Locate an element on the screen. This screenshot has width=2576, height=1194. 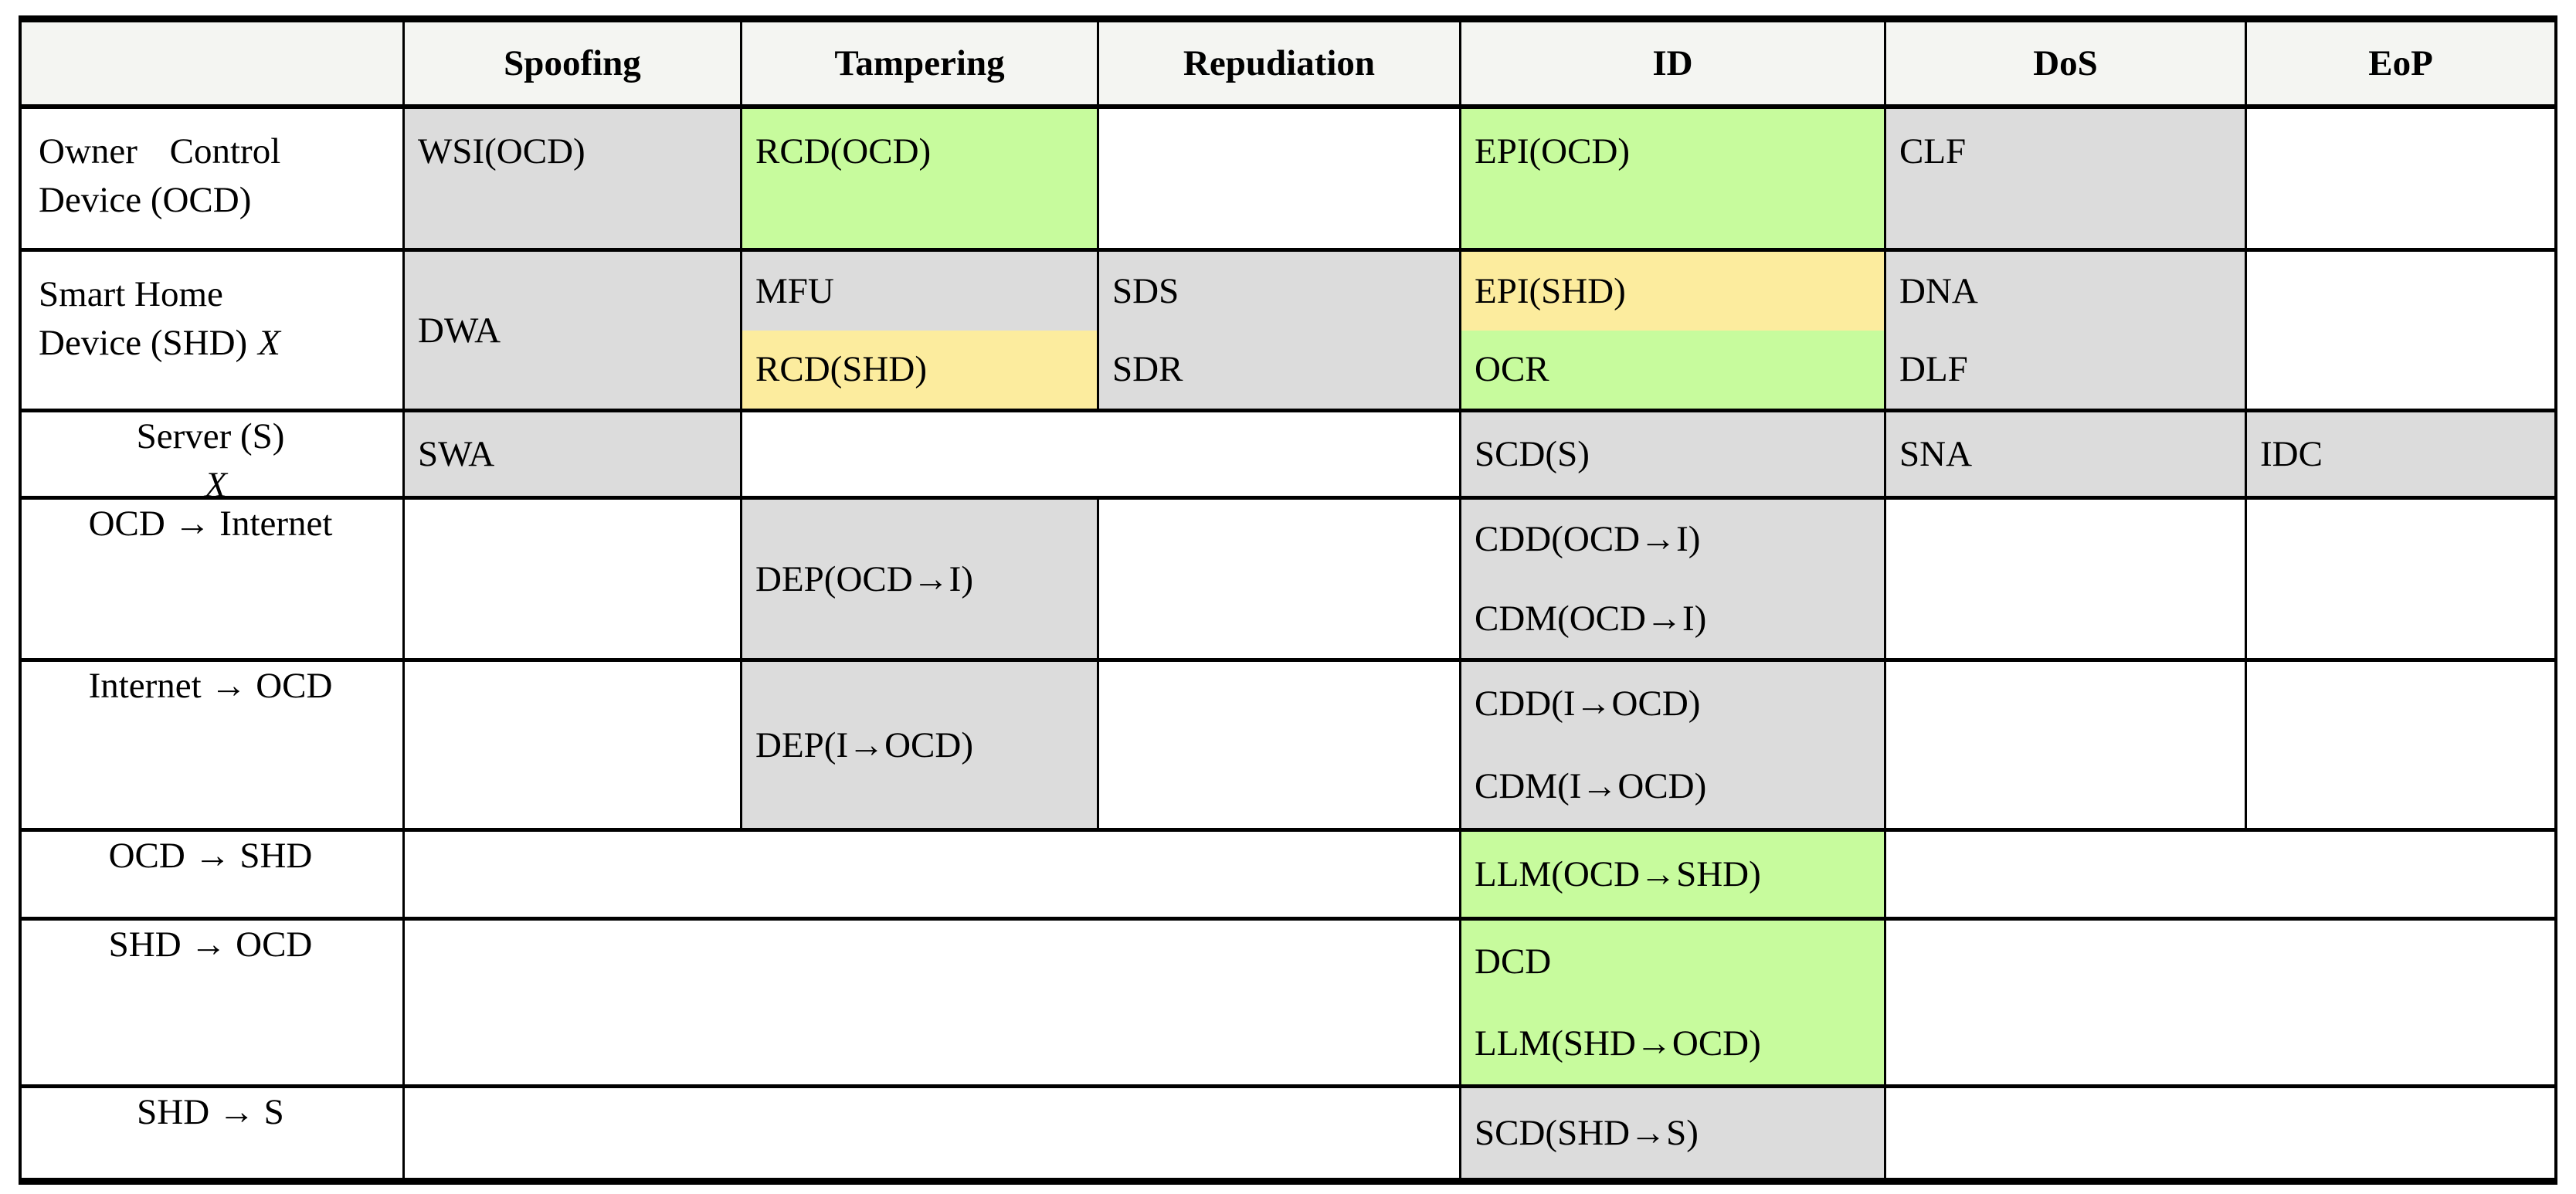
cell-shd-ocd-id: DCD LLM(SHD→OCD) is located at coordinates (1673, 1002).